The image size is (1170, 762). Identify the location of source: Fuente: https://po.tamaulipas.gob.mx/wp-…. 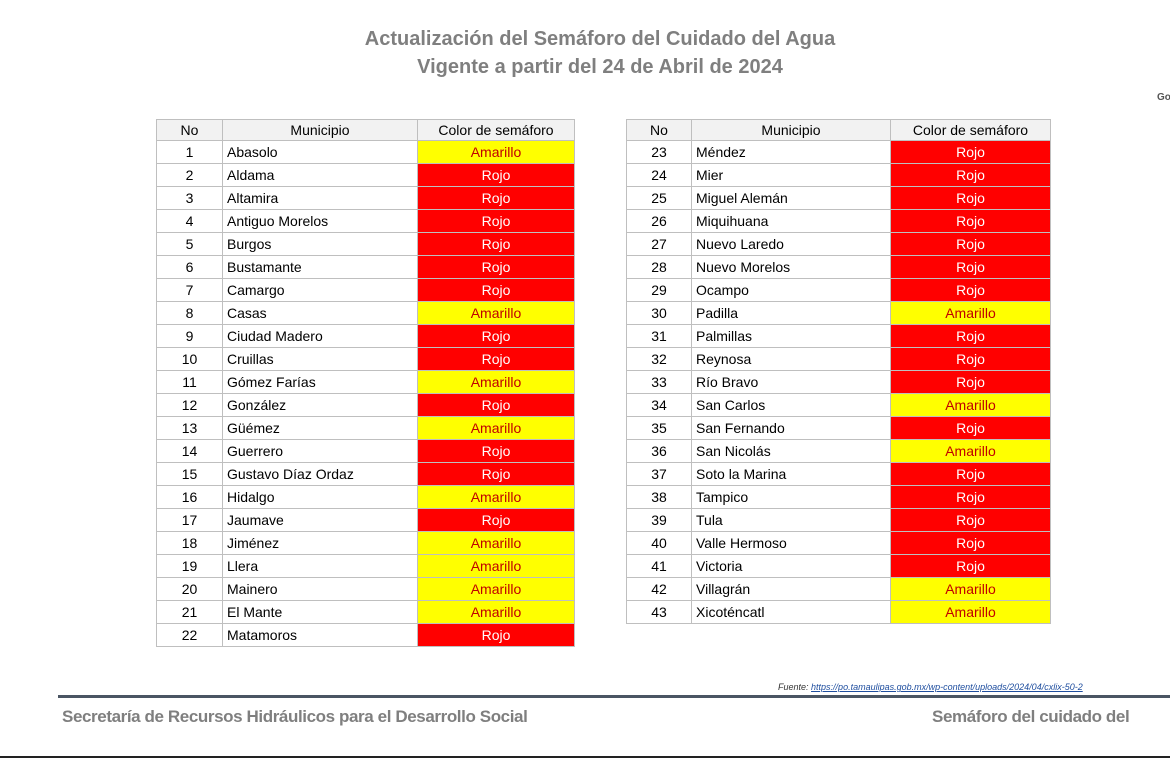
(930, 687).